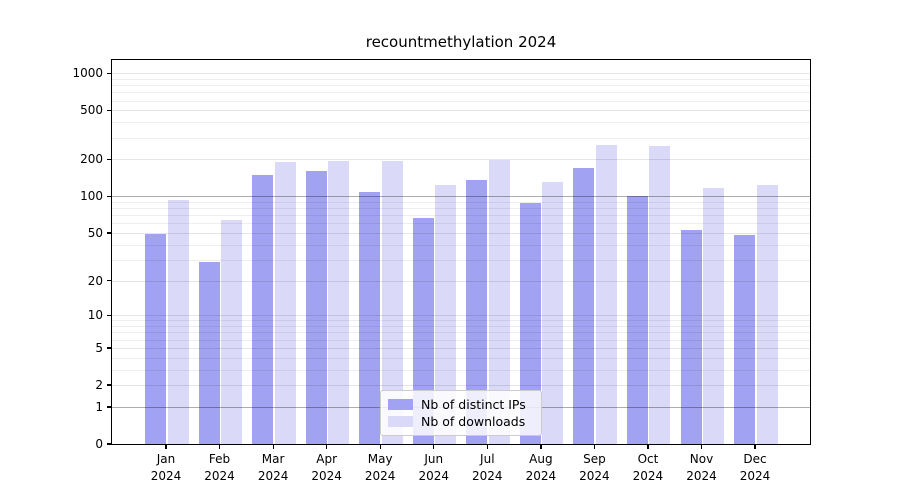 The width and height of the screenshot is (900, 500). Describe the element at coordinates (95, 233) in the screenshot. I see `y-tick-label-50: 50` at that location.